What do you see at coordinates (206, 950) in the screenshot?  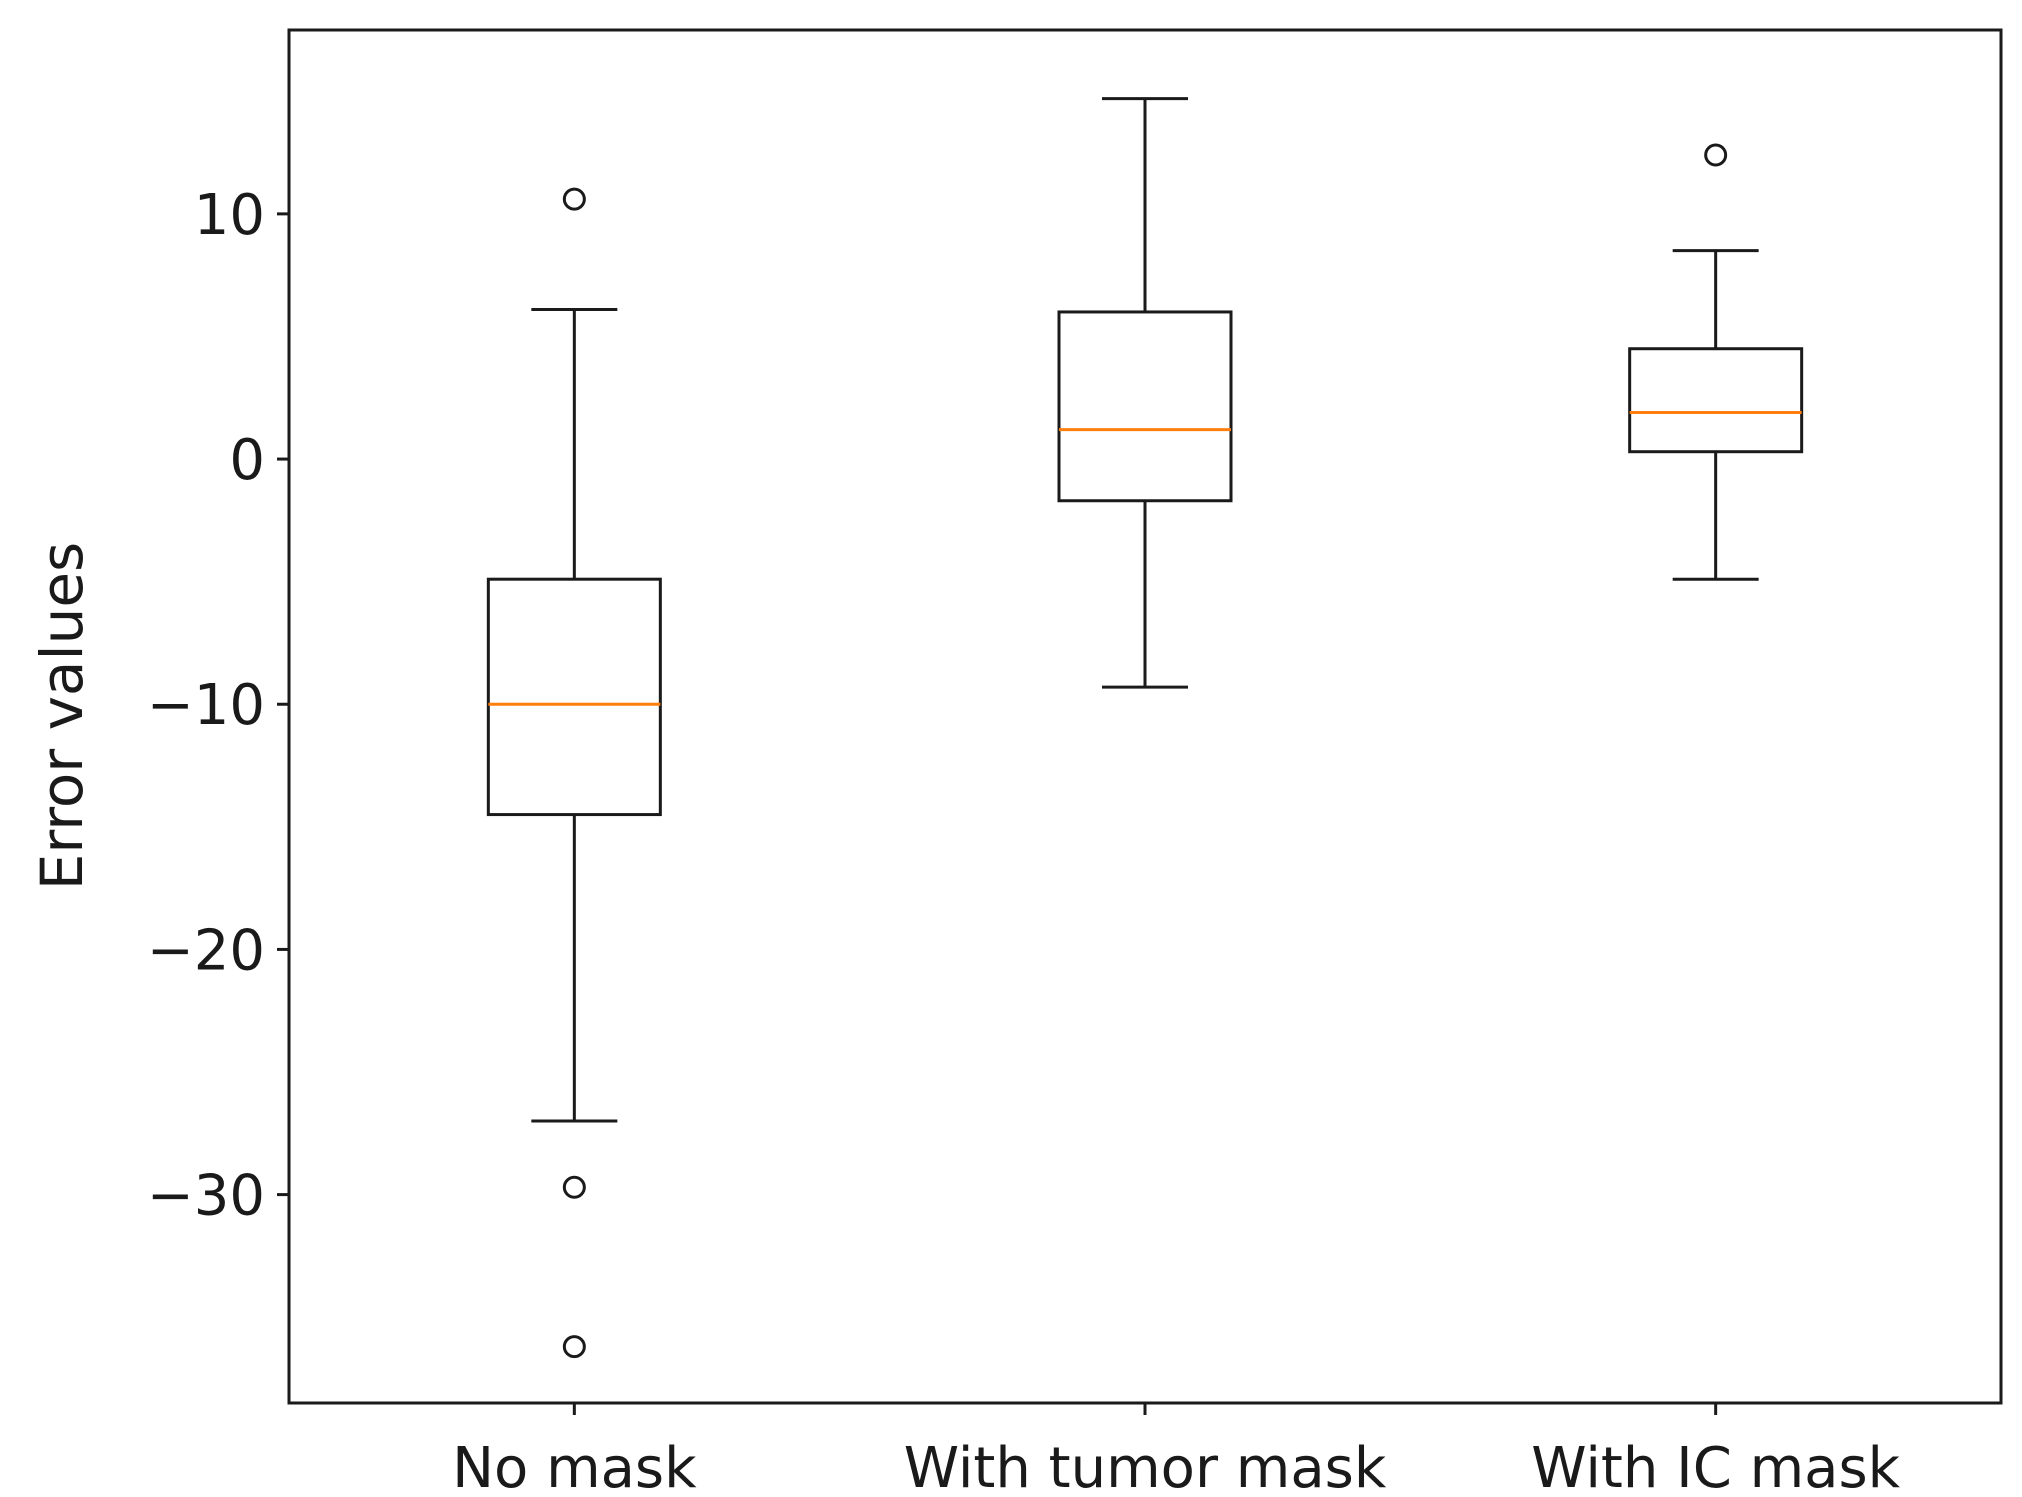 I see `y-tick-label: −20` at bounding box center [206, 950].